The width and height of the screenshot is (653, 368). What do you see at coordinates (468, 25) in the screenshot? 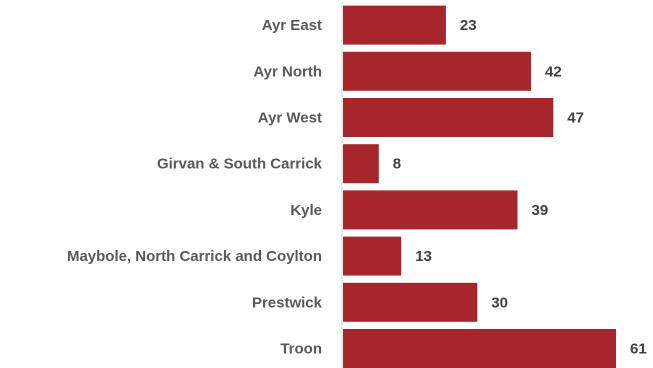
I see `value-label: 23` at bounding box center [468, 25].